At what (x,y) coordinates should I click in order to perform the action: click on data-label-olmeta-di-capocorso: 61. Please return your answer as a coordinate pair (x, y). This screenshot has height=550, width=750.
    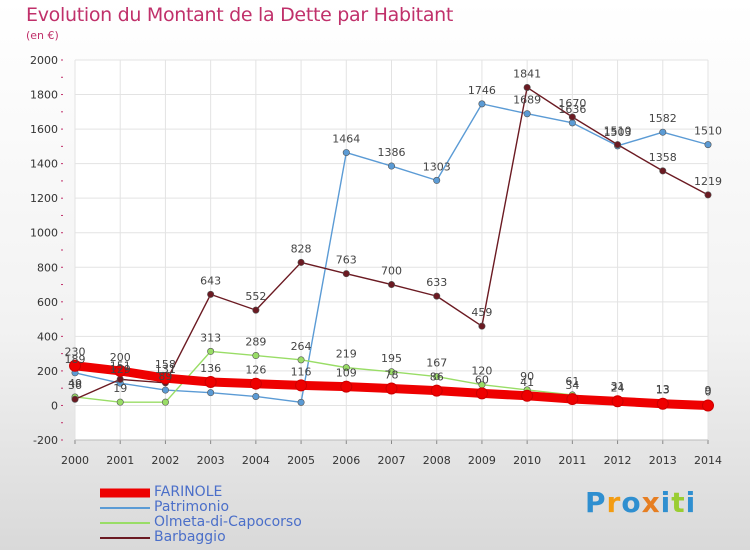
    Looking at the image, I should click on (572, 381).